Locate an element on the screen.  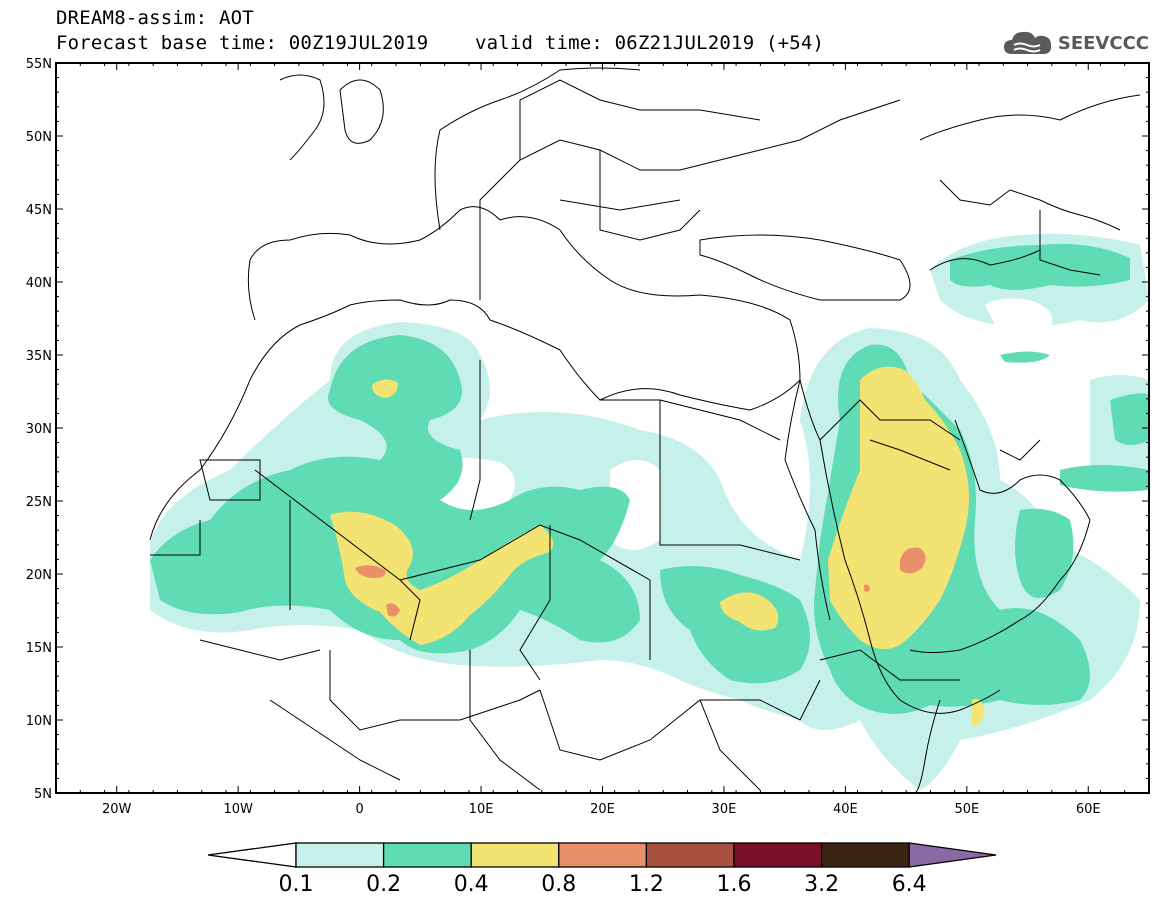
lat-label: 15N is located at coordinates (39, 648).